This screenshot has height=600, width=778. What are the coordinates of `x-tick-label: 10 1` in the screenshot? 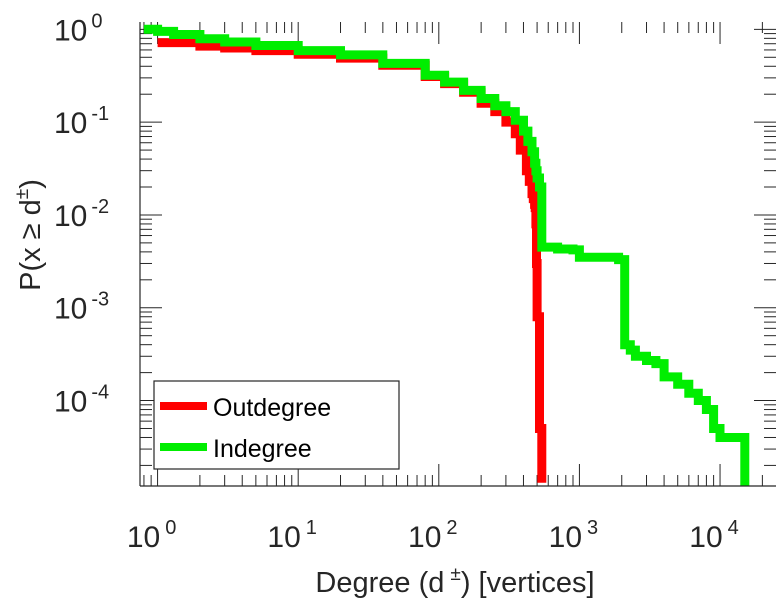 It's located at (292, 535).